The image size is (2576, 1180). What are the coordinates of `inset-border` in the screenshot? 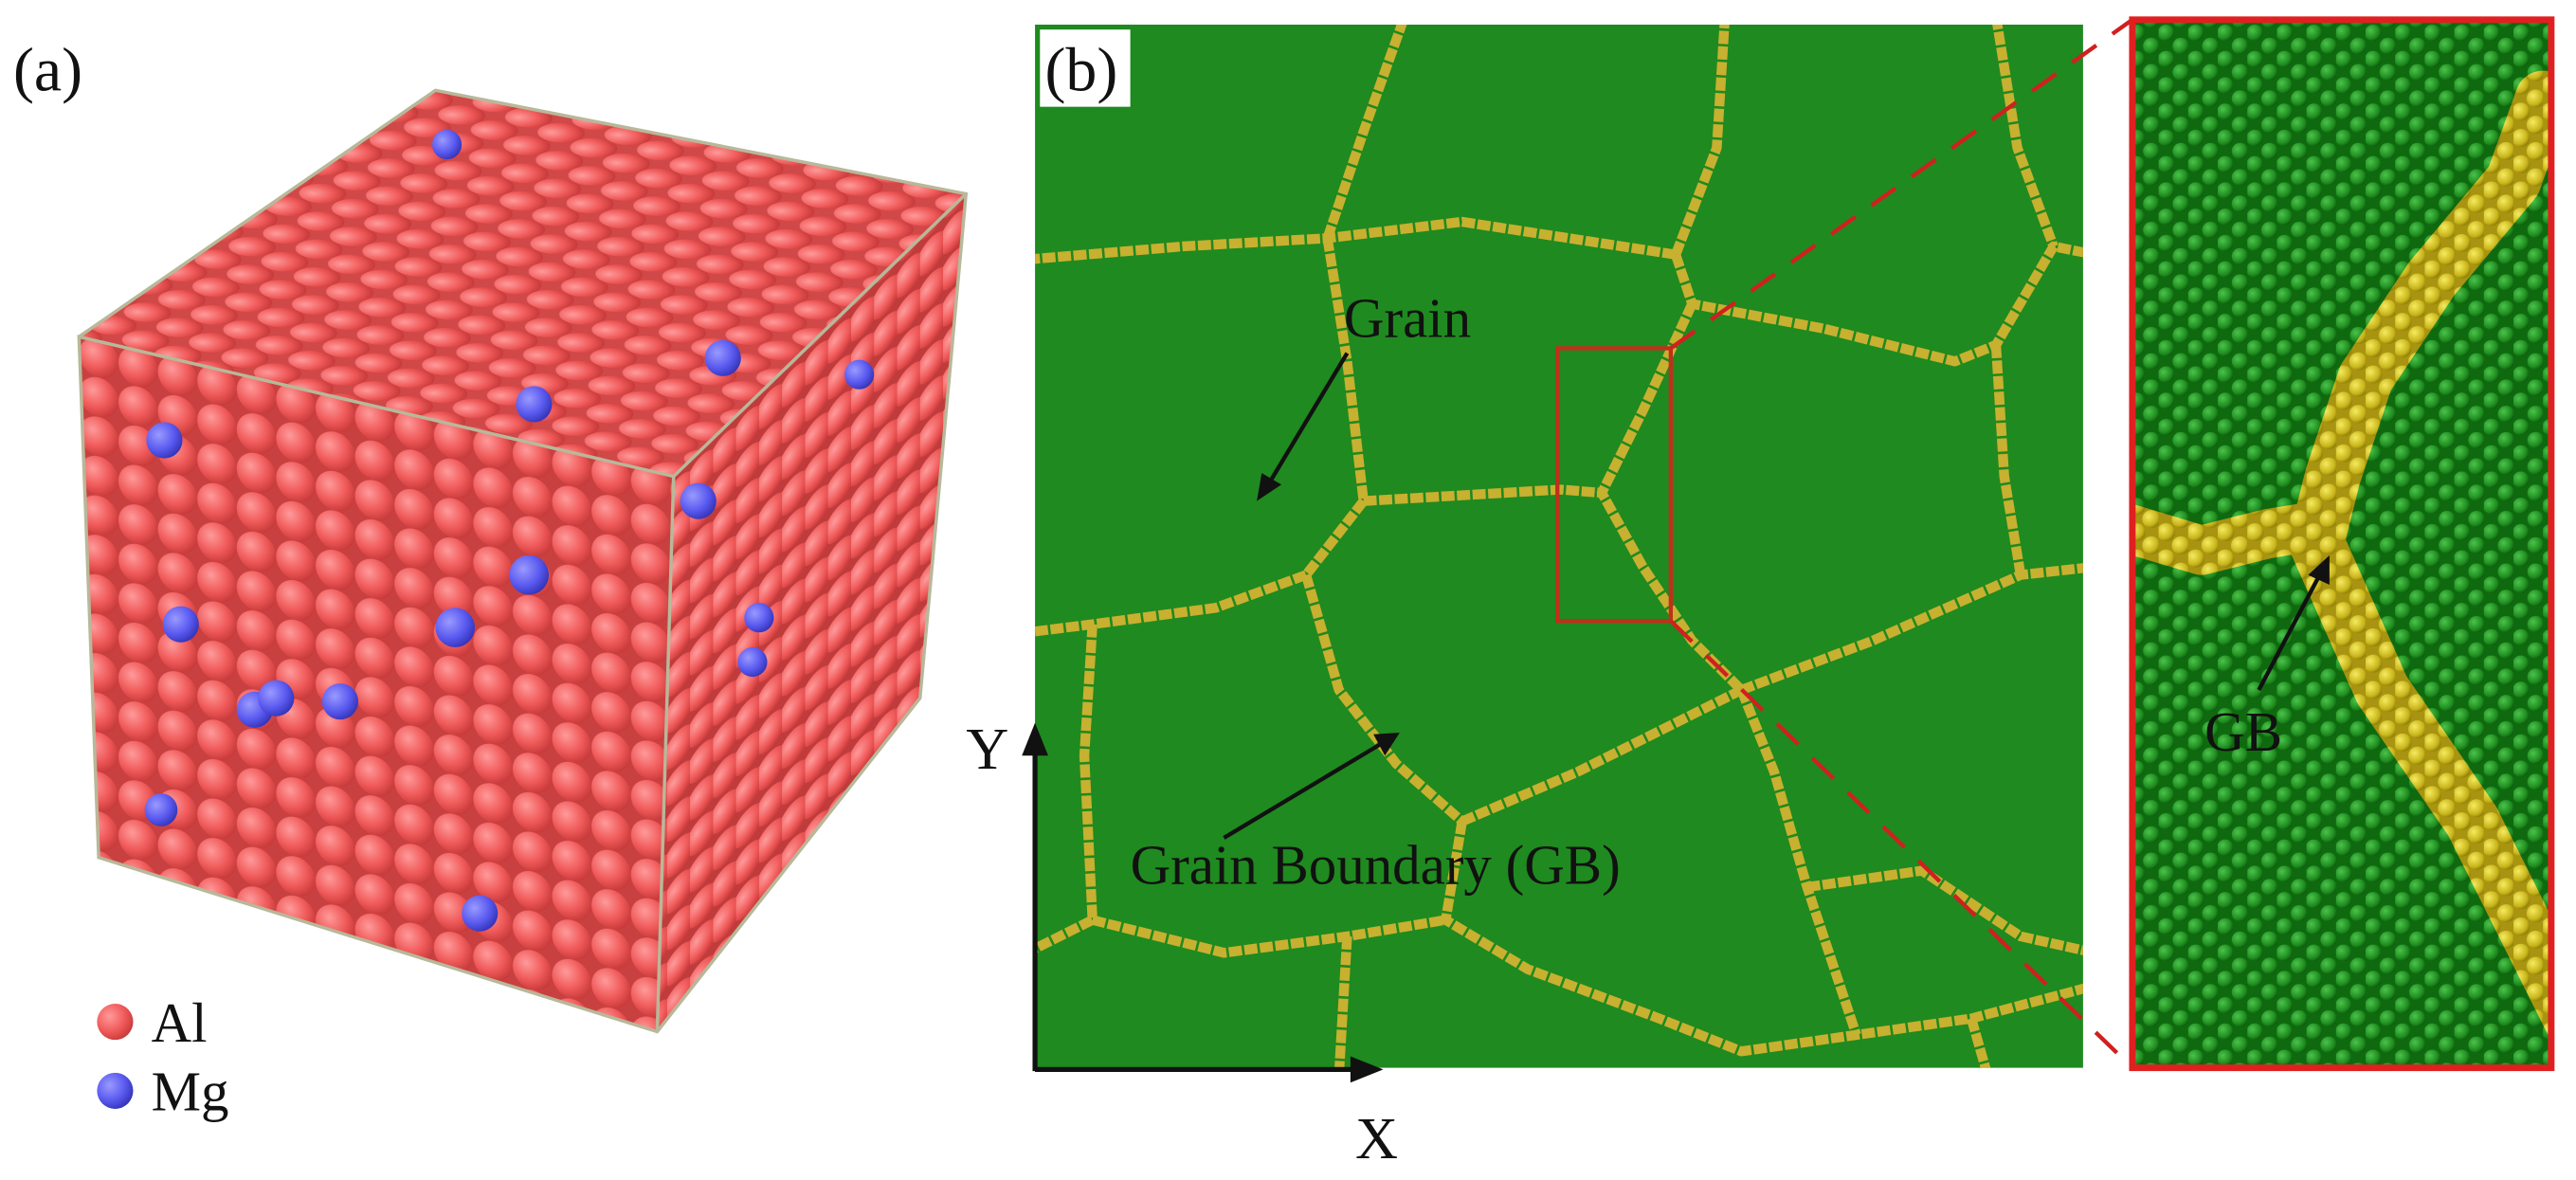 It's located at (2342, 544).